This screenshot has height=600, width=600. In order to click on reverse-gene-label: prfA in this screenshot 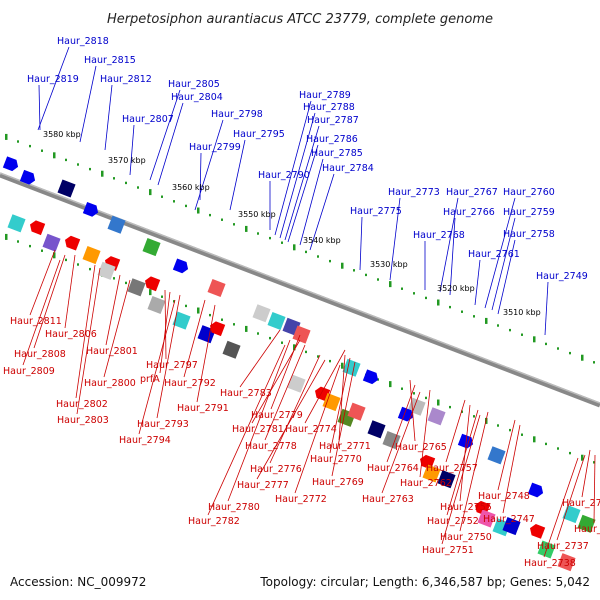, I will do `click(150, 379)`.